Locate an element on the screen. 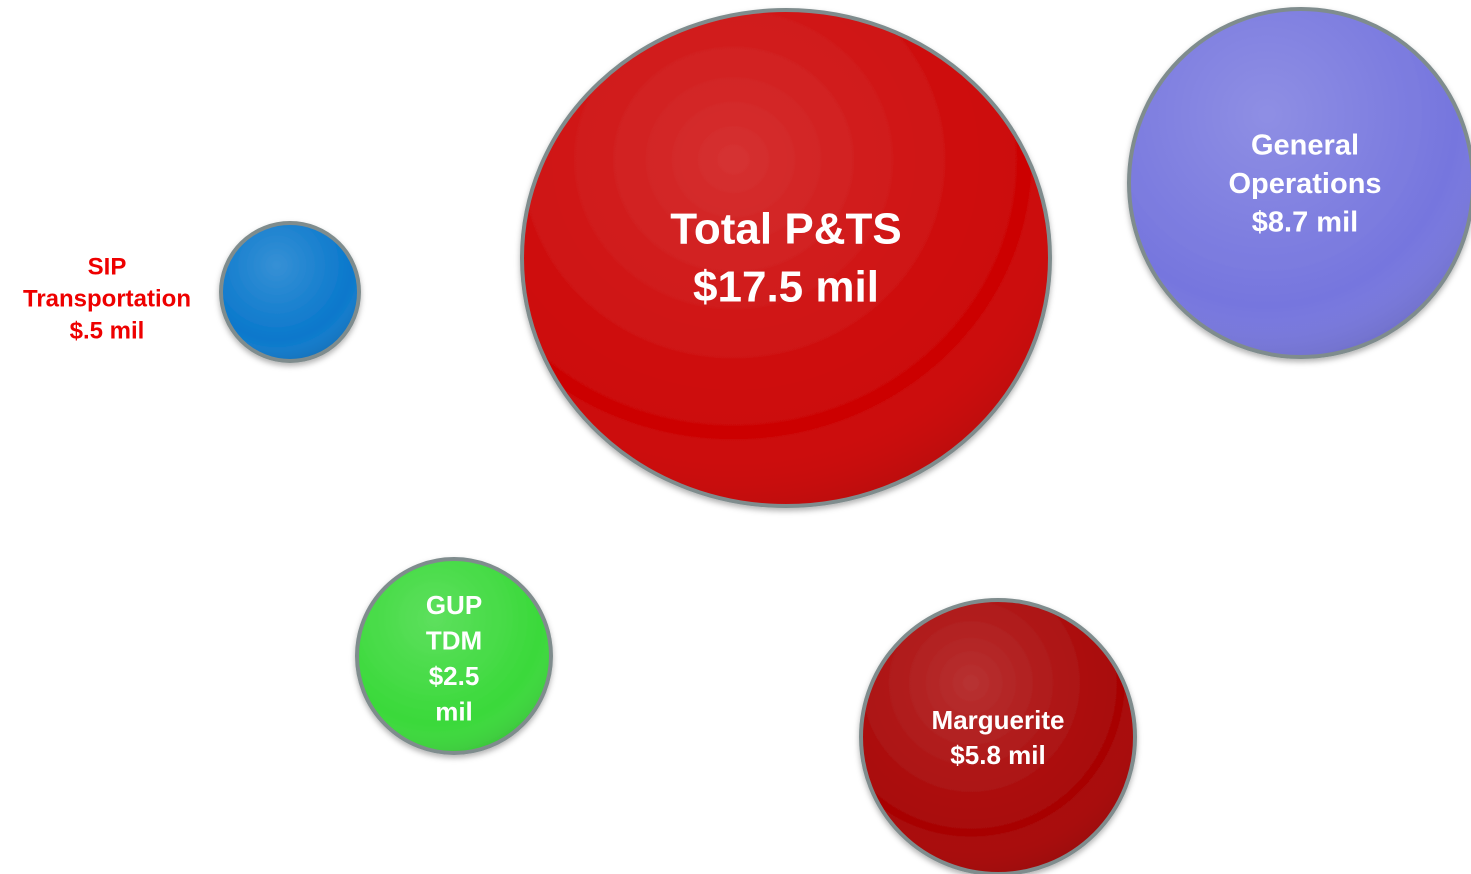  node-label: TDM is located at coordinates (454, 640).